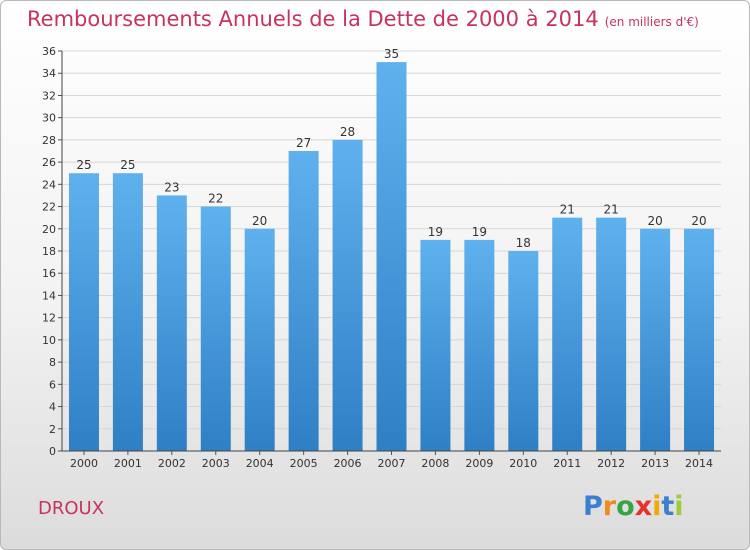 This screenshot has height=550, width=750. I want to click on x-tick-label: 2011, so click(567, 463).